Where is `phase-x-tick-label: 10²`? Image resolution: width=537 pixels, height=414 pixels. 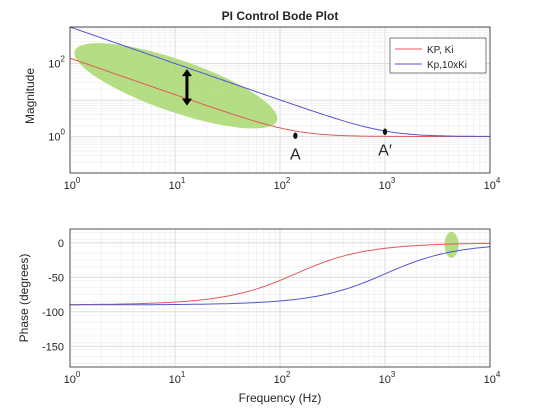
phase-x-tick-label: 10² is located at coordinates (282, 378).